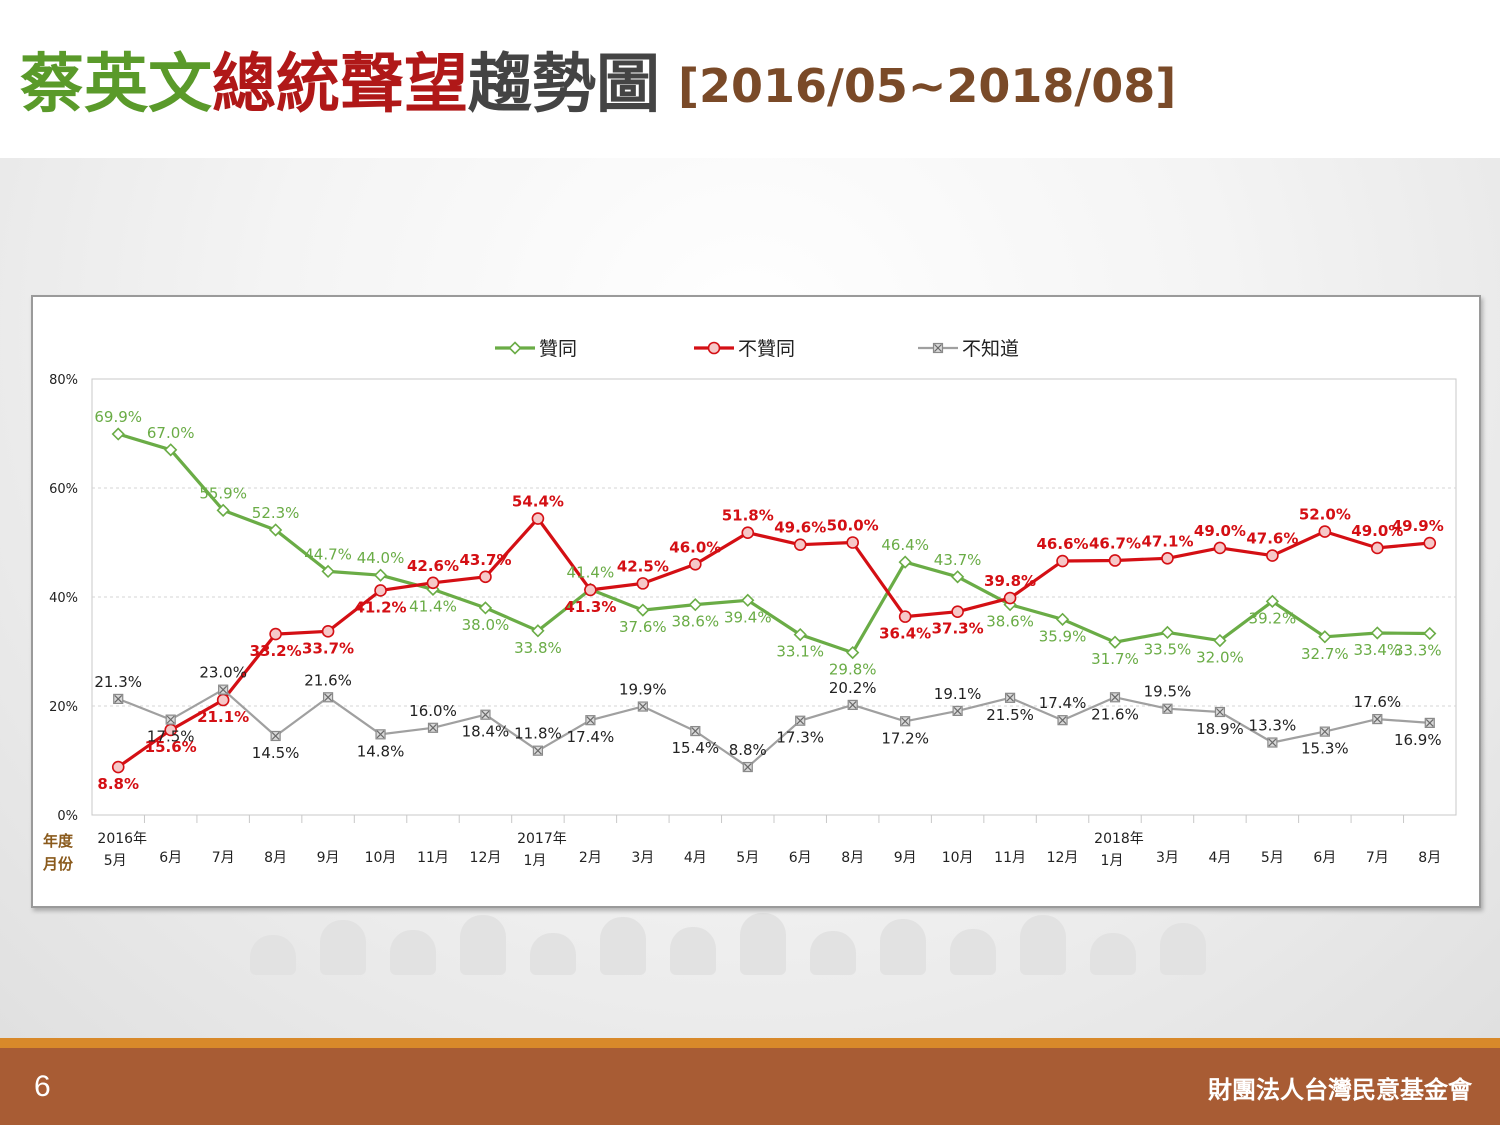  What do you see at coordinates (800, 738) in the screenshot?
I see `data-label-2: 17.3%` at bounding box center [800, 738].